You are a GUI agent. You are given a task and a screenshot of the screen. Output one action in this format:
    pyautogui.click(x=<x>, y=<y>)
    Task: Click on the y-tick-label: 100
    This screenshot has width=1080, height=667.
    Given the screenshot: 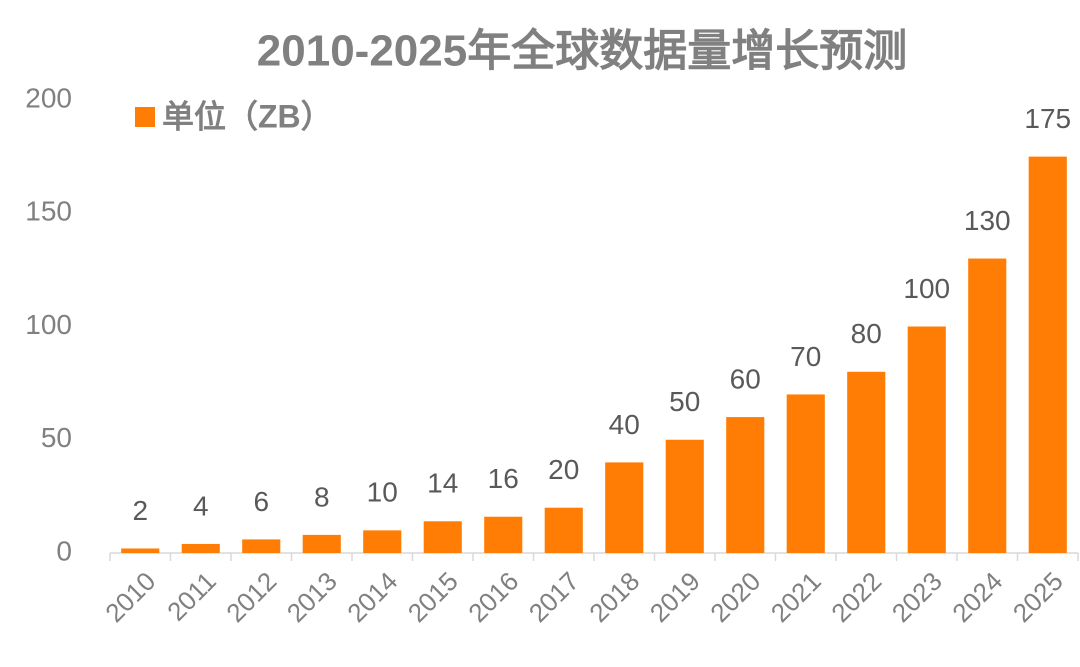 What is the action you would take?
    pyautogui.click(x=48, y=324)
    